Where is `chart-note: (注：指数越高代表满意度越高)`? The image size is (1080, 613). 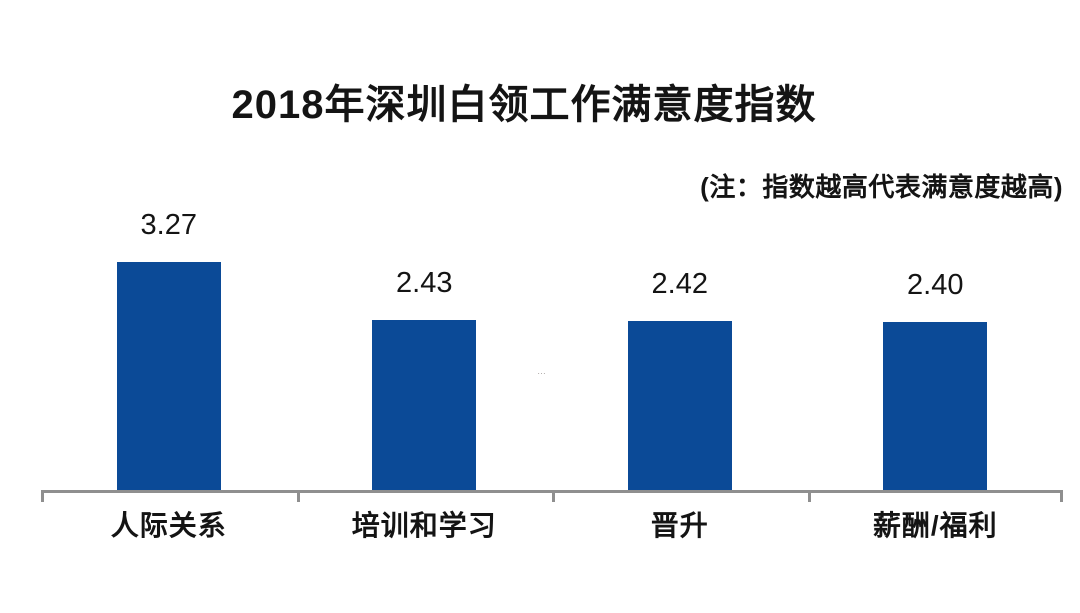
chart-note: (注：指数越高代表满意度越高) is located at coordinates (881, 187).